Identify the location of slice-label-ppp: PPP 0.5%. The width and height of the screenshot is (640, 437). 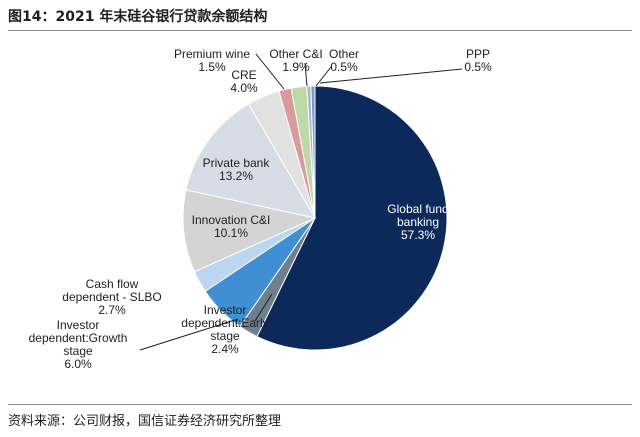
(478, 60).